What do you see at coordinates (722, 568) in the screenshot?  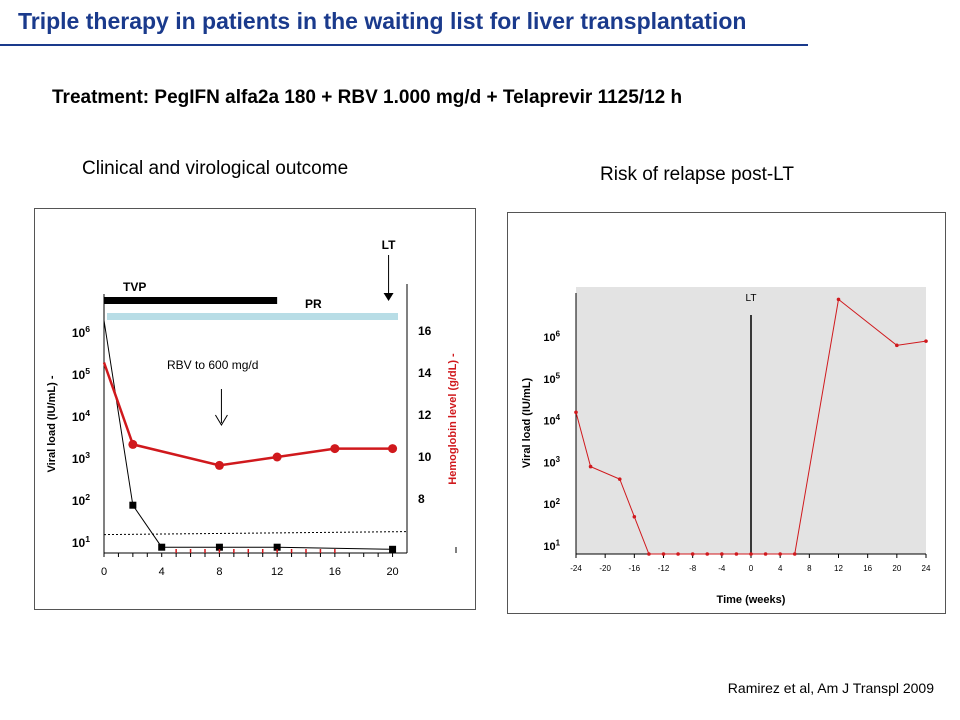 I see `x-tick-label: -4` at bounding box center [722, 568].